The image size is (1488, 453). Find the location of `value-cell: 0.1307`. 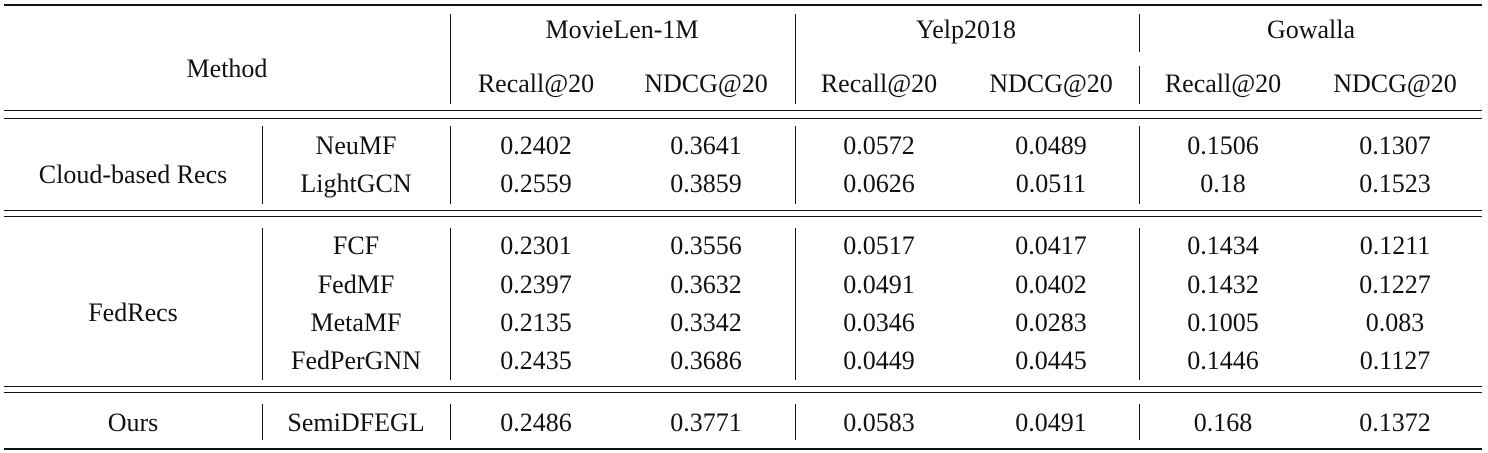

value-cell: 0.1307 is located at coordinates (1395, 145).